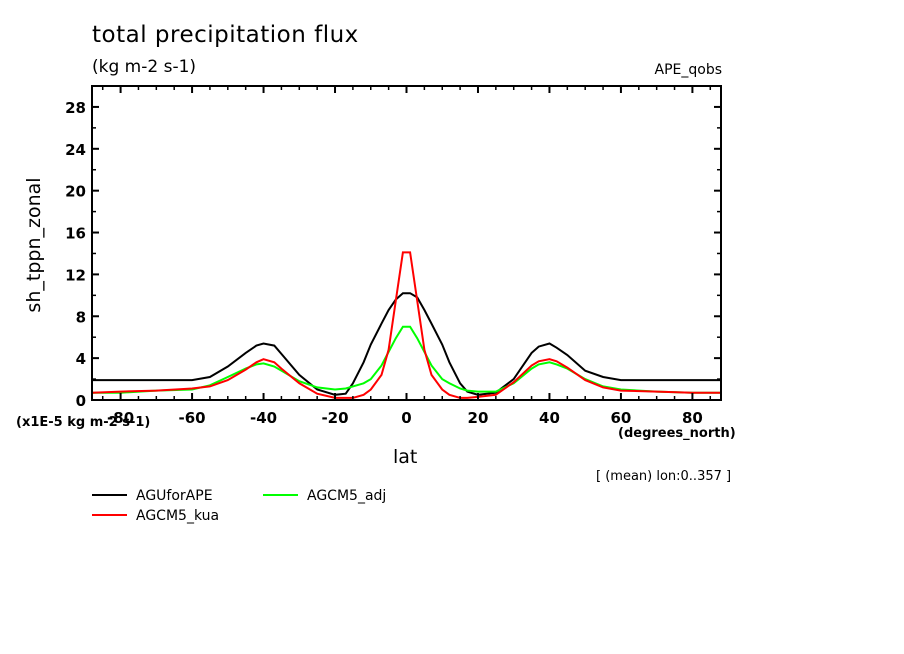 Image resolution: width=904 pixels, height=654 pixels. What do you see at coordinates (239, 506) in the screenshot?
I see `legend: AGUforAPE AGCM5_kua AGCM5_adj` at bounding box center [239, 506].